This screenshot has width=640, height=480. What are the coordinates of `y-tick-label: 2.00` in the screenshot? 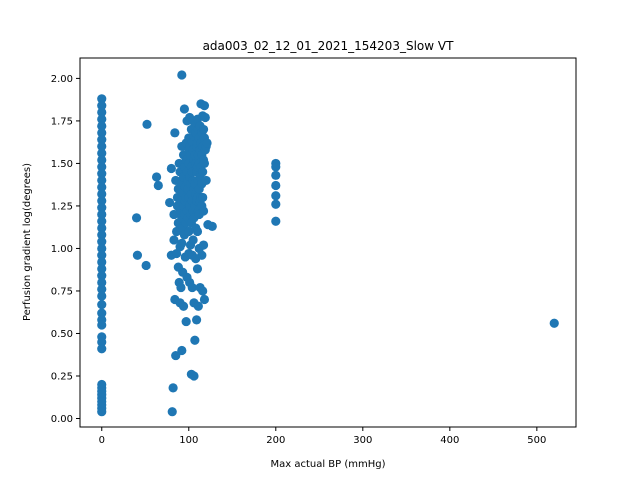 It's located at (62, 79).